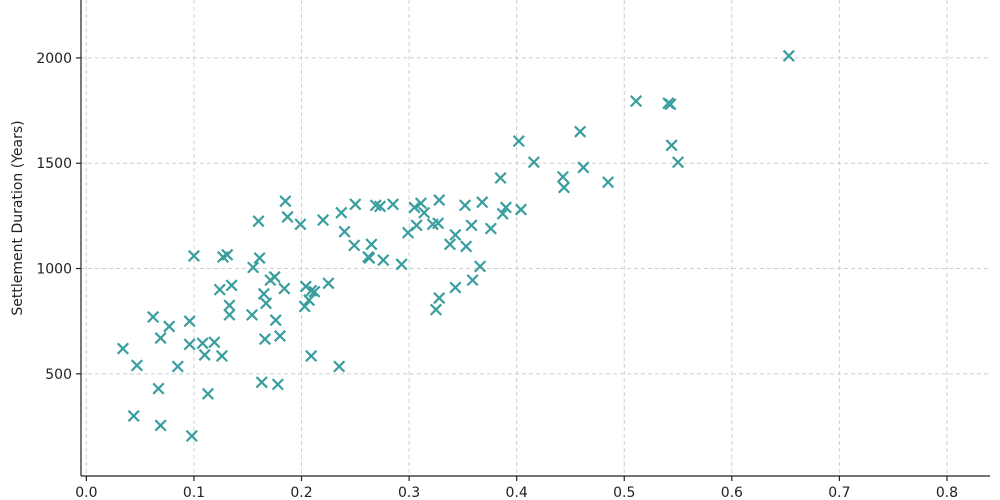 This screenshot has width=1000, height=500. I want to click on y-tick-label: 500, so click(58, 375).